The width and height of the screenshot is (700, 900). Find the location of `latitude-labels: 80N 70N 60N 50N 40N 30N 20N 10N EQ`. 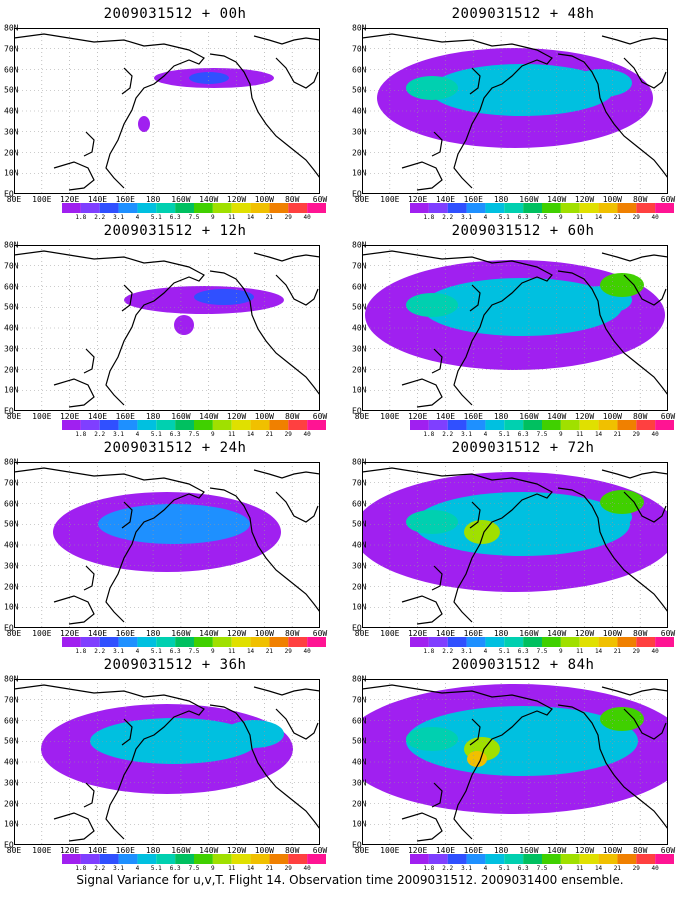

latitude-labels: 80N 70N 60N 50N 40N 30N 20N 10N EQ is located at coordinates (14, 762).